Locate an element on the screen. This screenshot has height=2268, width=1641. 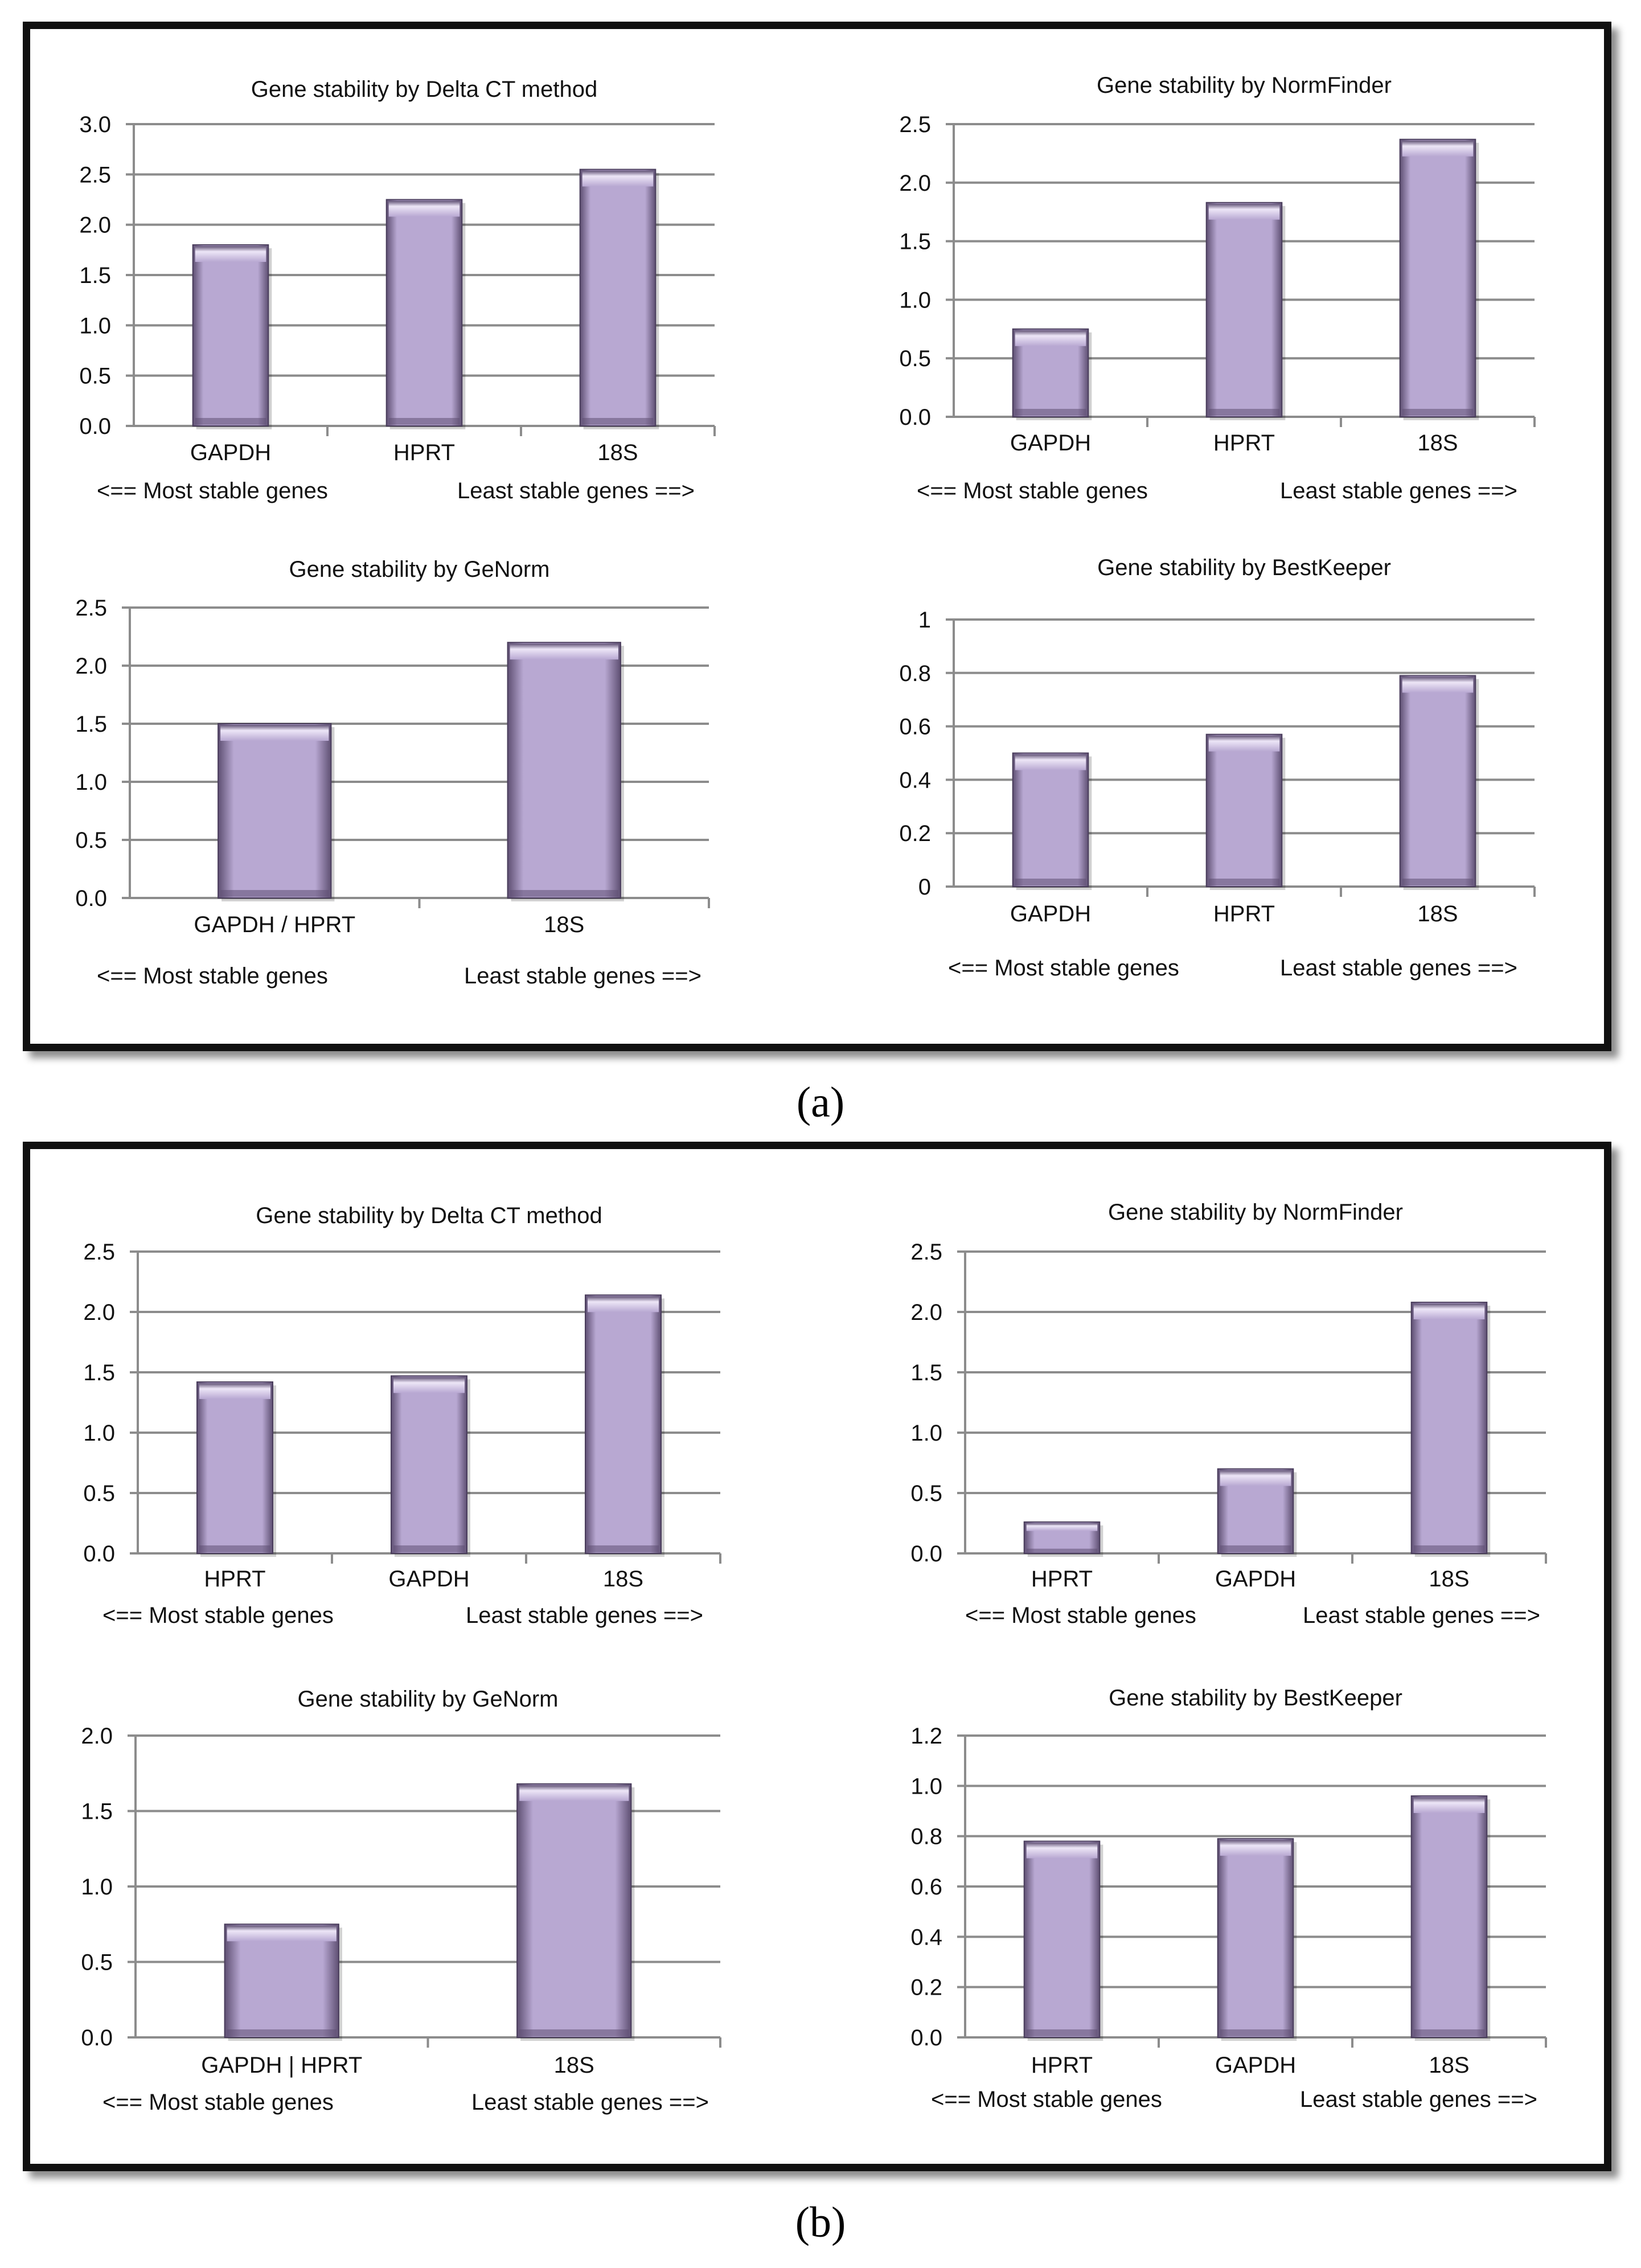
y-tick-label: 3.0 is located at coordinates (95, 125).